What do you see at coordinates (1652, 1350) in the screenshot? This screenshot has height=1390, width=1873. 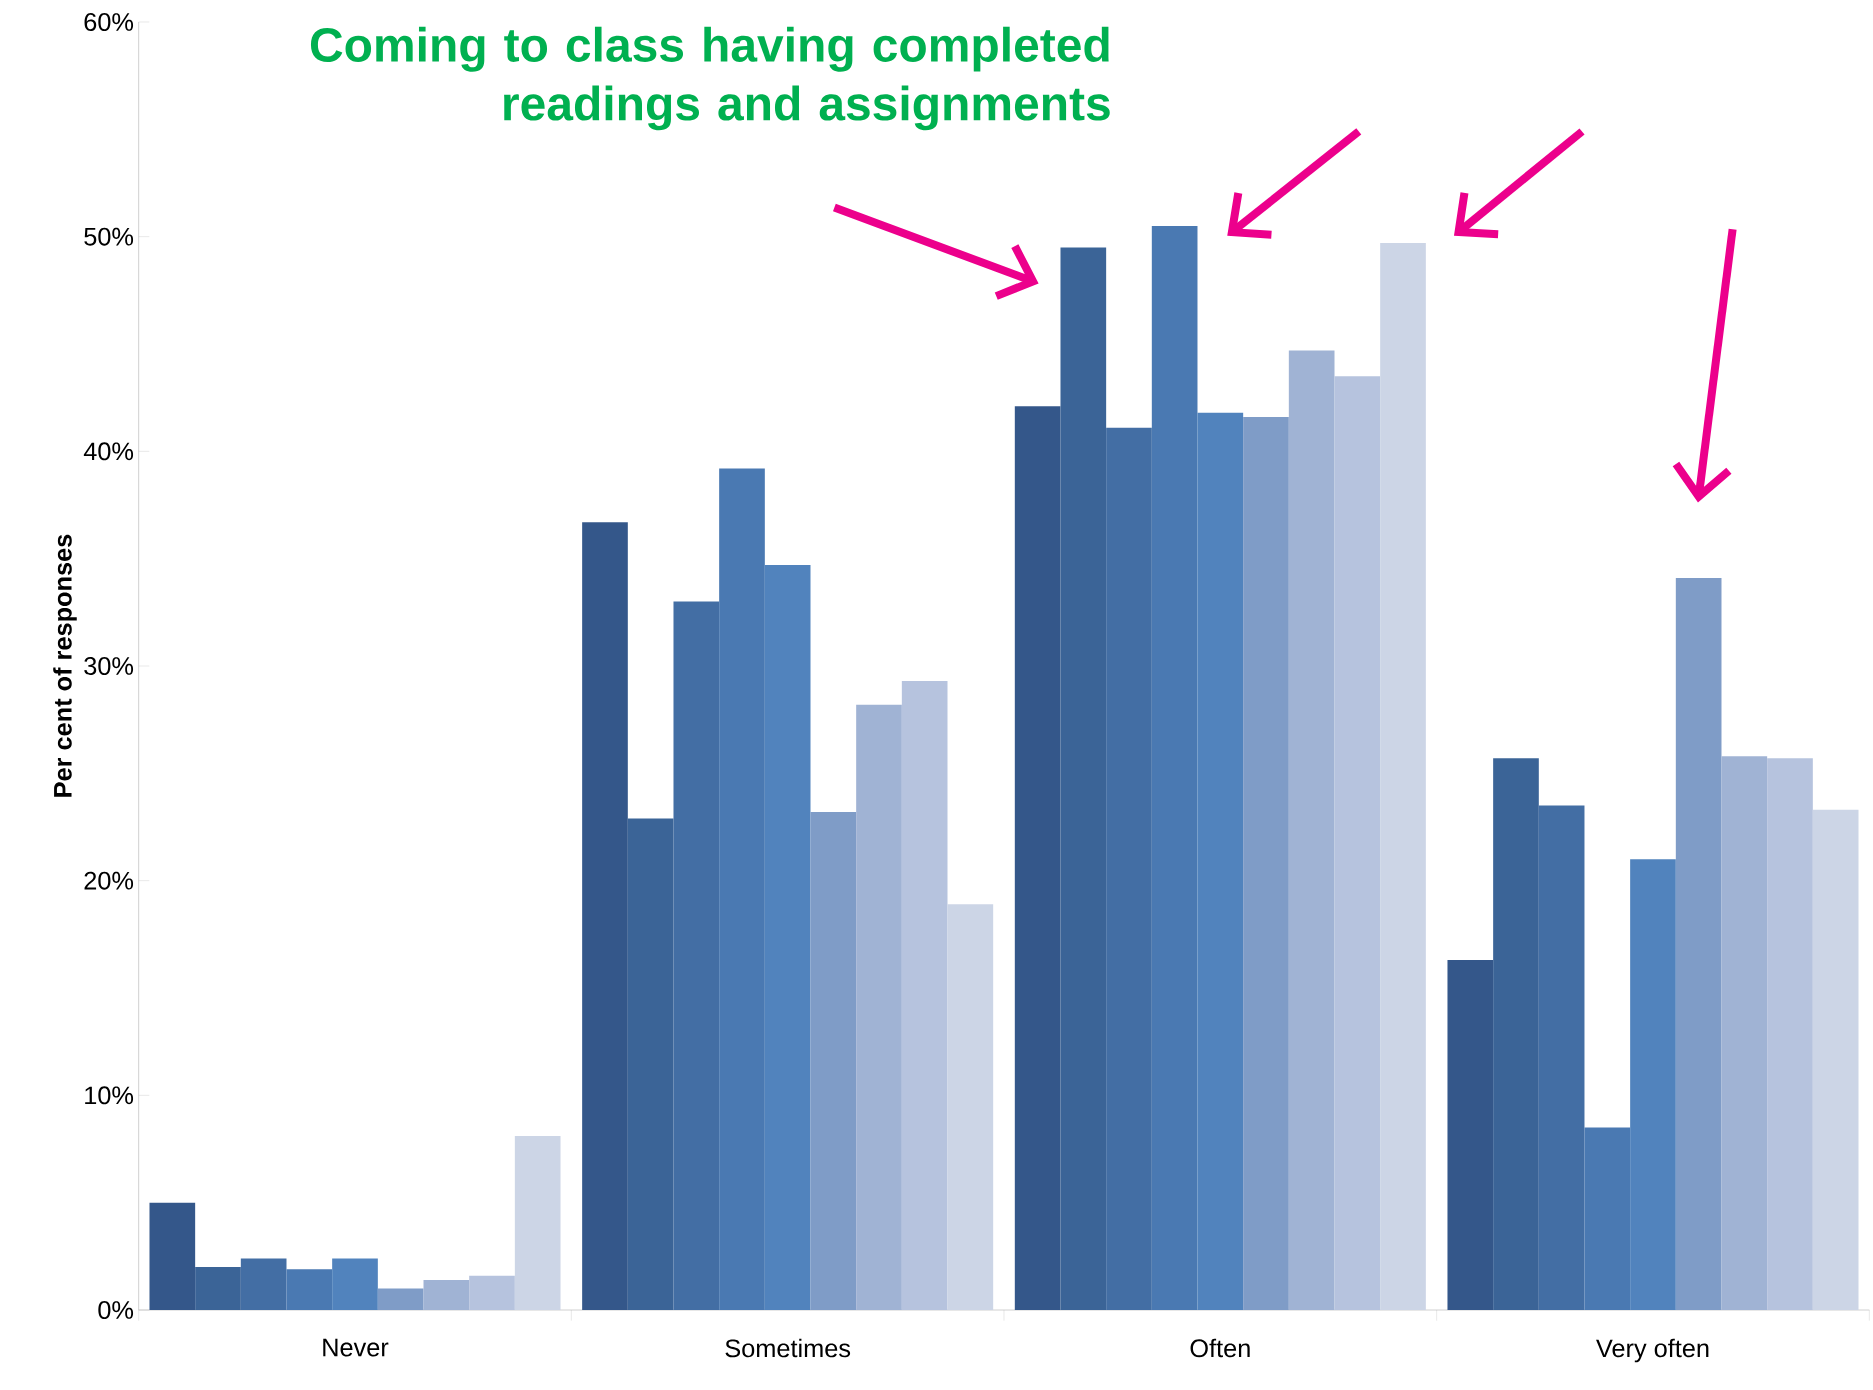 I see `x-tick-label: Very often` at bounding box center [1652, 1350].